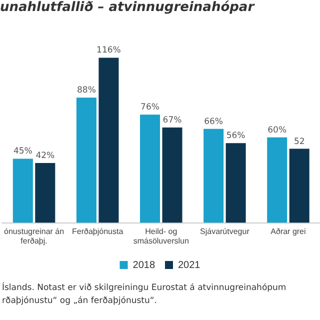  What do you see at coordinates (128, 8) in the screenshot?
I see `chart-title: unahlutfallið – atvinnugreinahópar` at bounding box center [128, 8].